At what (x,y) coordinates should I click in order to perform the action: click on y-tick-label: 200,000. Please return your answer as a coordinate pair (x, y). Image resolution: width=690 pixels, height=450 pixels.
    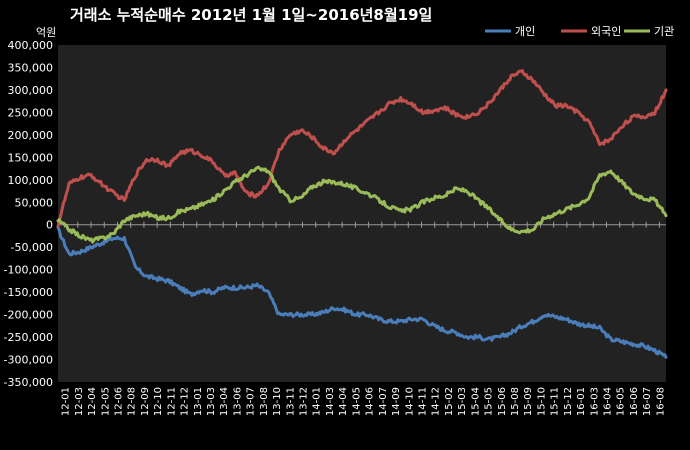
    Looking at the image, I should click on (31, 135).